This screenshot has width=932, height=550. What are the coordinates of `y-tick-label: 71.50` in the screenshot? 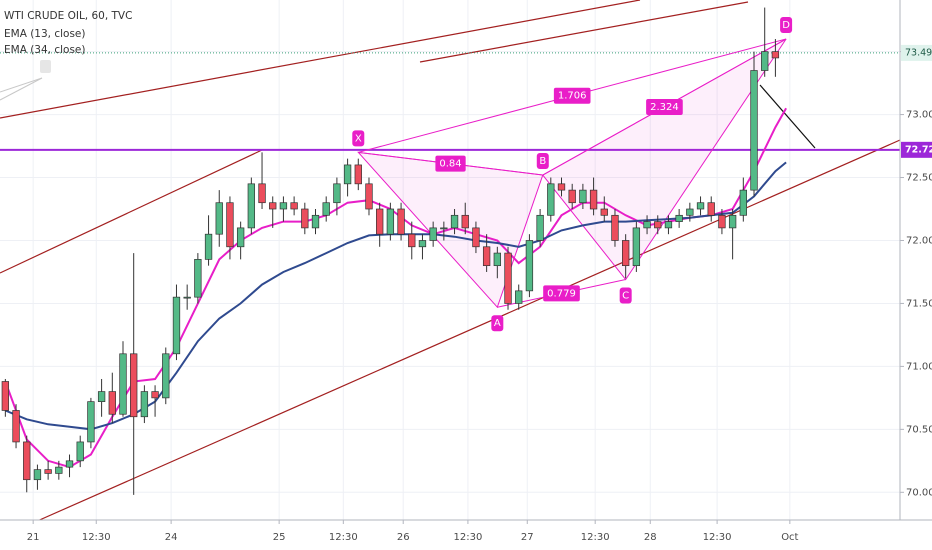 It's located at (919, 303).